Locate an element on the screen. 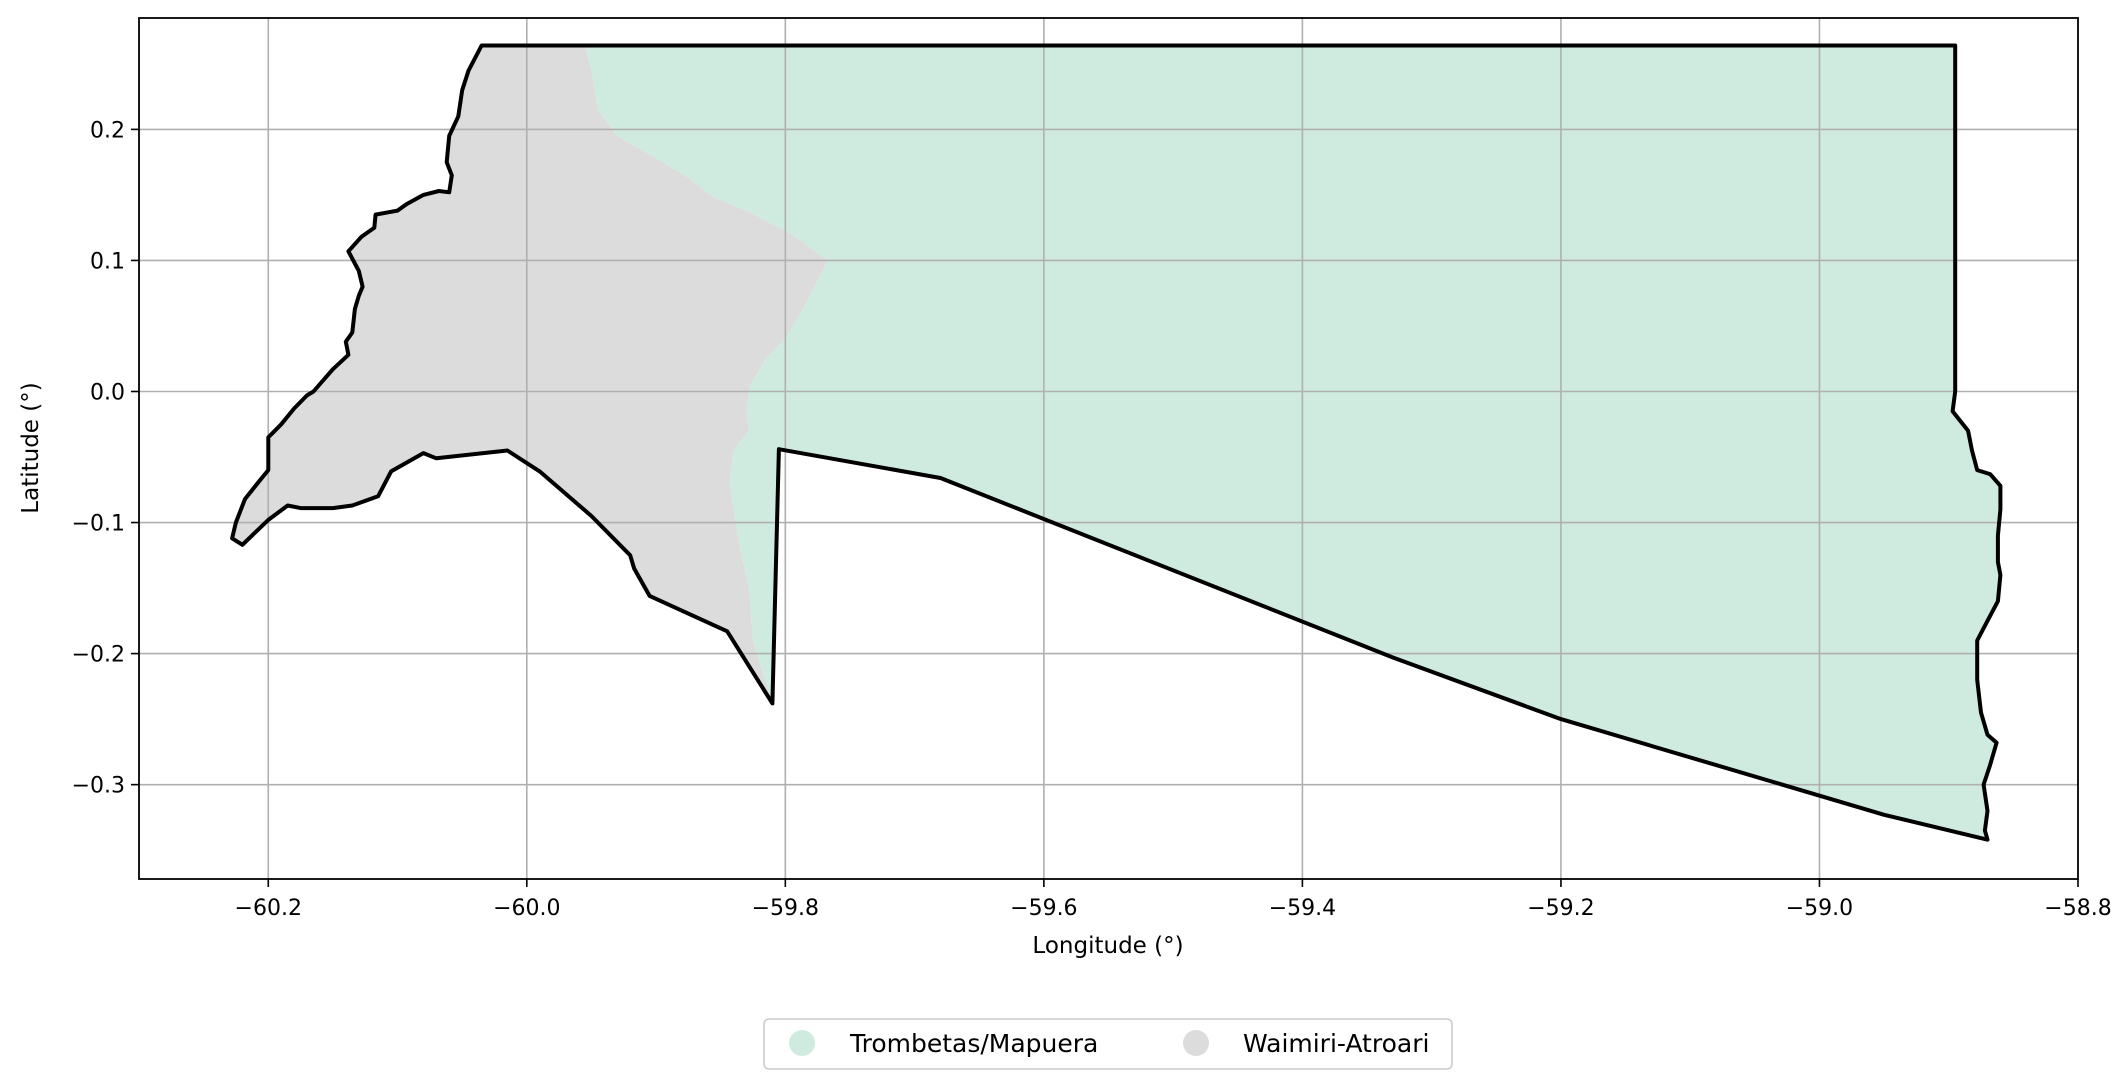 The height and width of the screenshot is (1085, 2126). x-tick-label: −59.0 is located at coordinates (1819, 908).